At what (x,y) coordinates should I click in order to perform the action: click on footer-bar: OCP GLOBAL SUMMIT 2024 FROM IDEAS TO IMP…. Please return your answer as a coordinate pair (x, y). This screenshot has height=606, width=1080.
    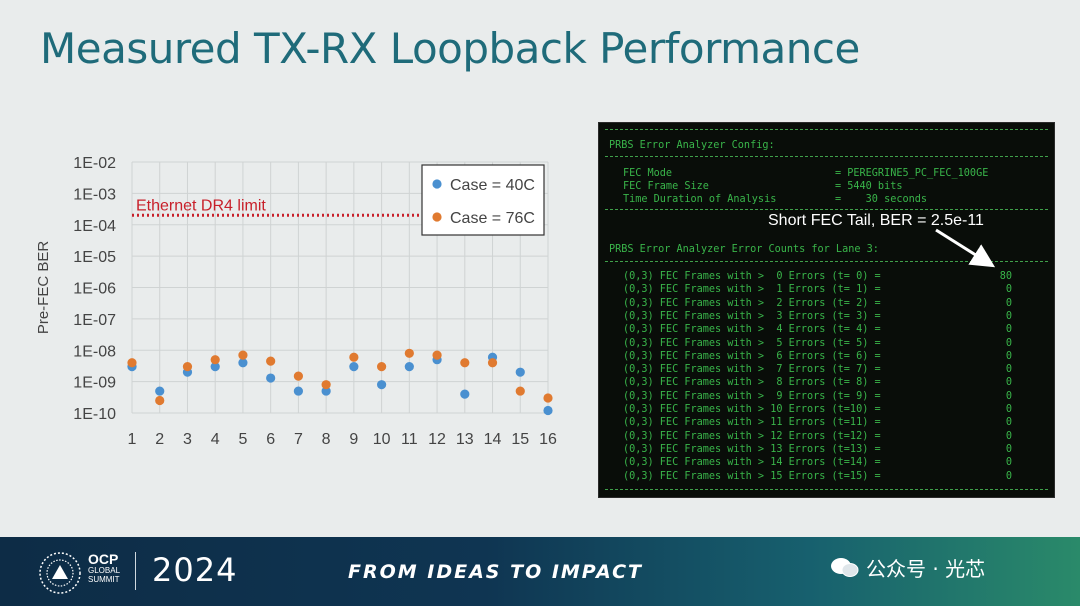
    Looking at the image, I should click on (540, 571).